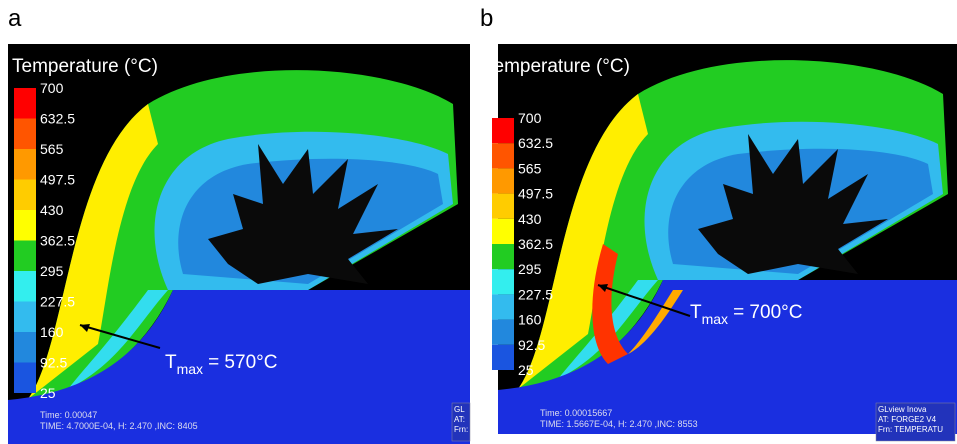 This screenshot has width=957, height=444. Describe the element at coordinates (910, 429) in the screenshot. I see `badge-text: Frn: TEMPERATU` at that location.